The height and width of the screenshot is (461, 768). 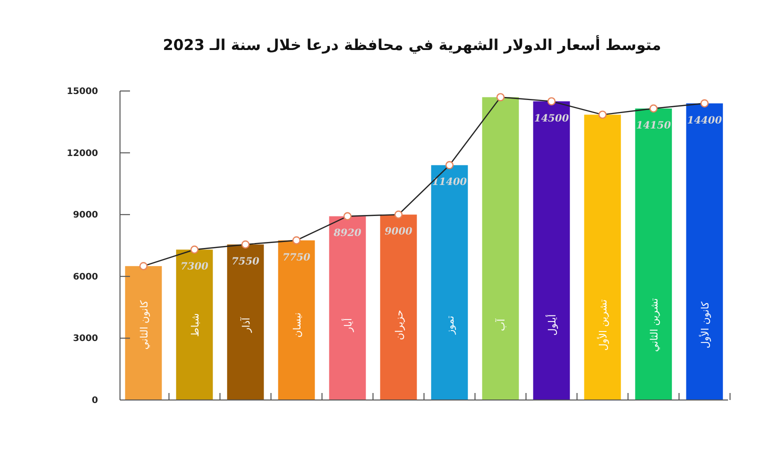 I want to click on x-tick-label: أيلول, so click(x=552, y=325).